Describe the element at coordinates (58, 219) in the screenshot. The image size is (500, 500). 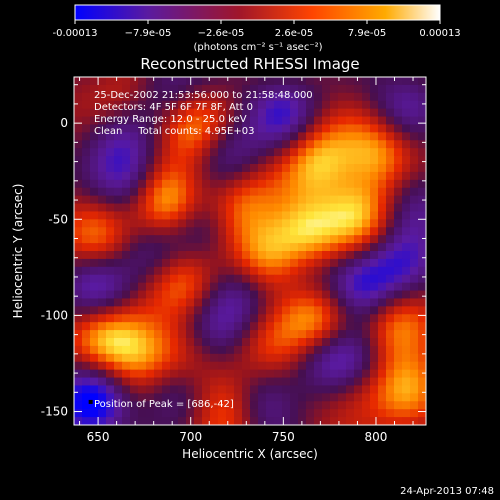
I see `y-tick-label: -50` at that location.